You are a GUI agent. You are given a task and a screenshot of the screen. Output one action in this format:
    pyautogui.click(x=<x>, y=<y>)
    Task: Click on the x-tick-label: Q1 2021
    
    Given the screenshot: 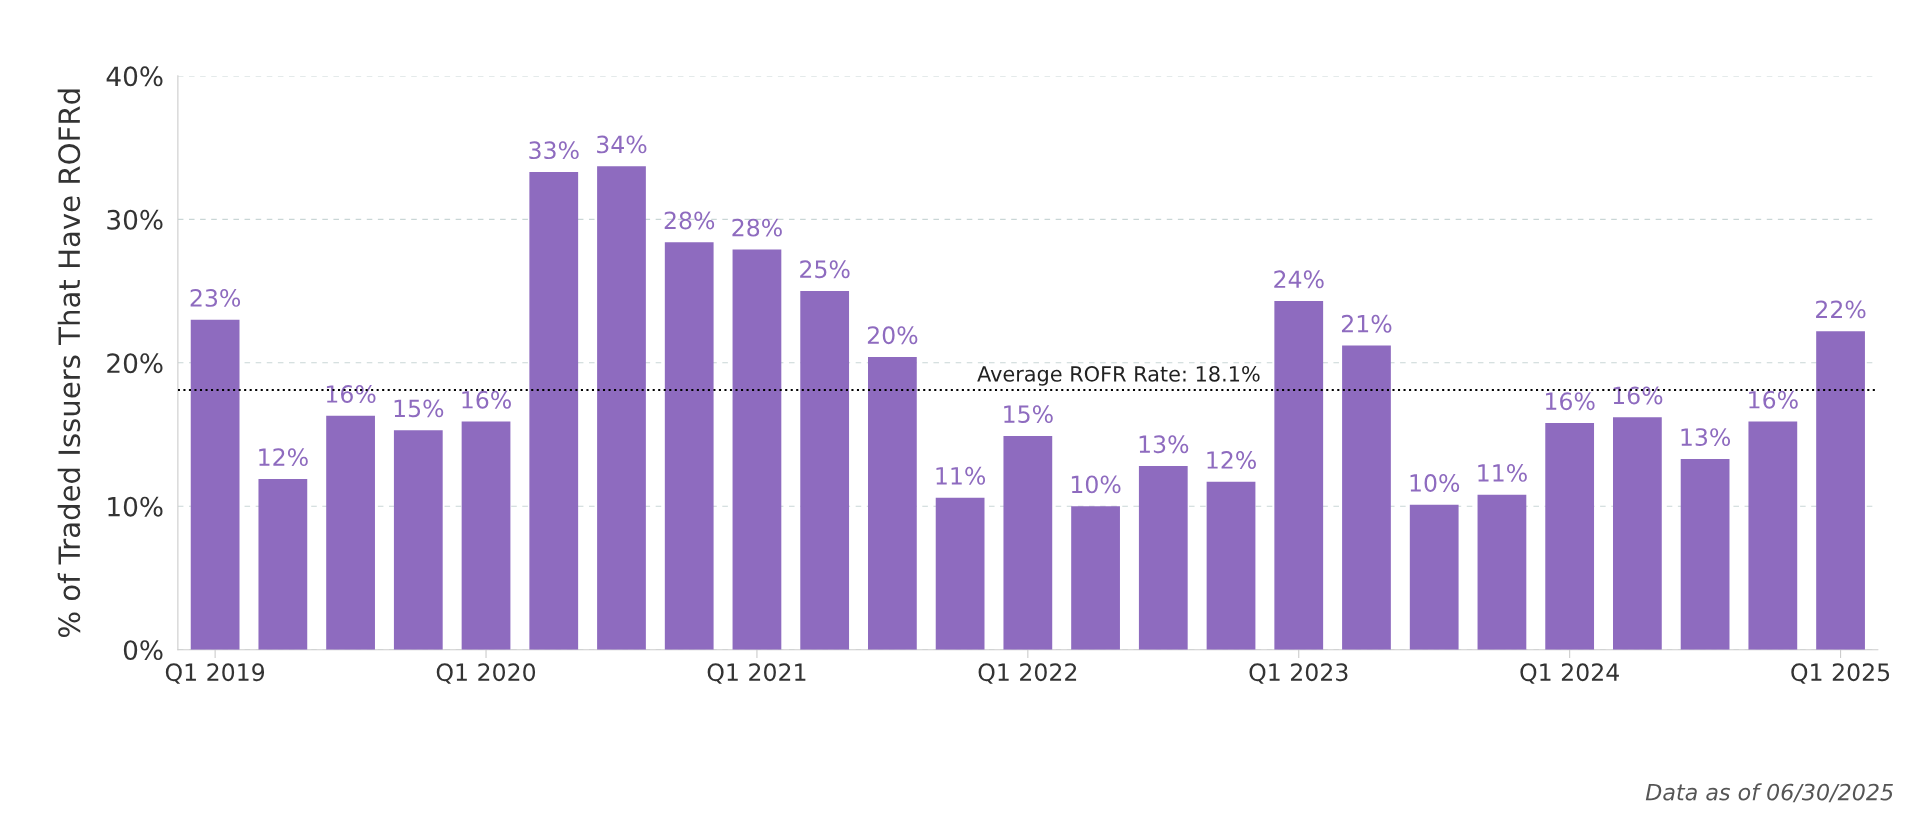 What is the action you would take?
    pyautogui.click(x=756, y=673)
    